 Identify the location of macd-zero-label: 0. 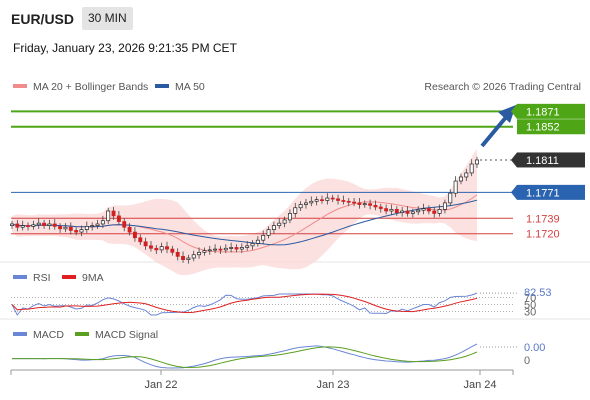
(527, 361).